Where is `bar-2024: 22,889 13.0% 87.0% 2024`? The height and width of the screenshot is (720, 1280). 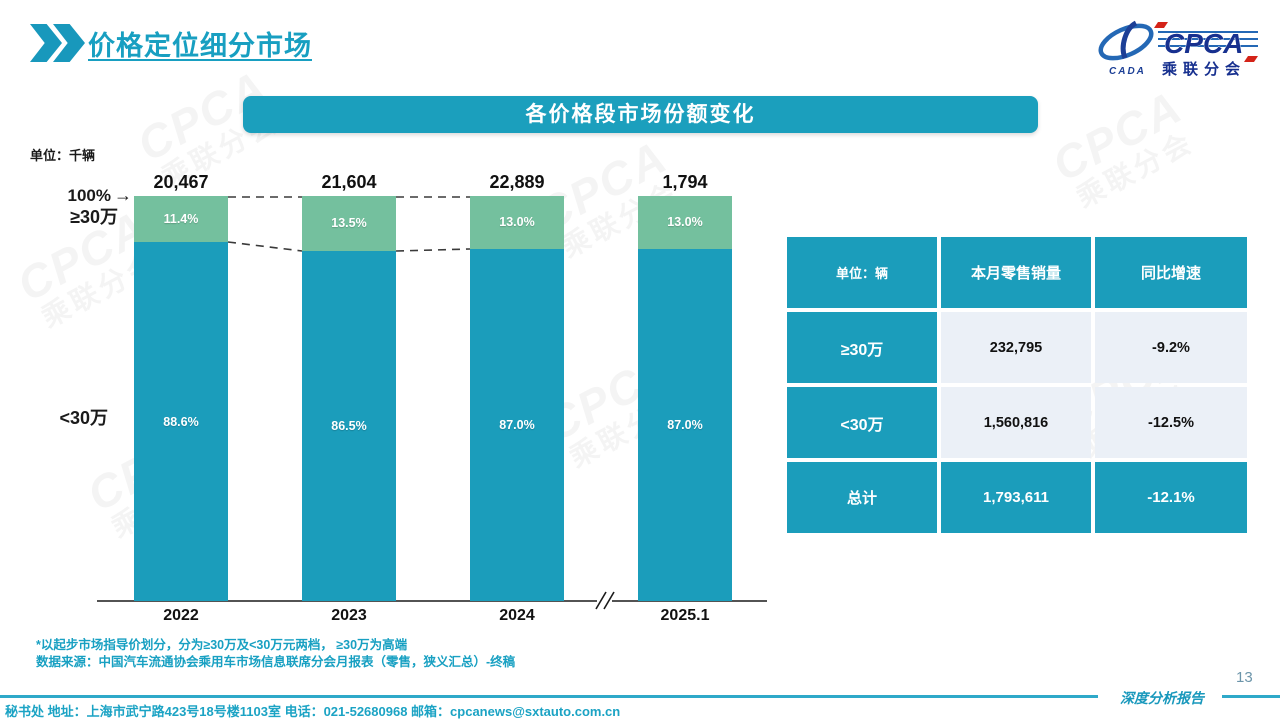
bar-2024: 22,889 13.0% 87.0% 2024 is located at coordinates (517, 398).